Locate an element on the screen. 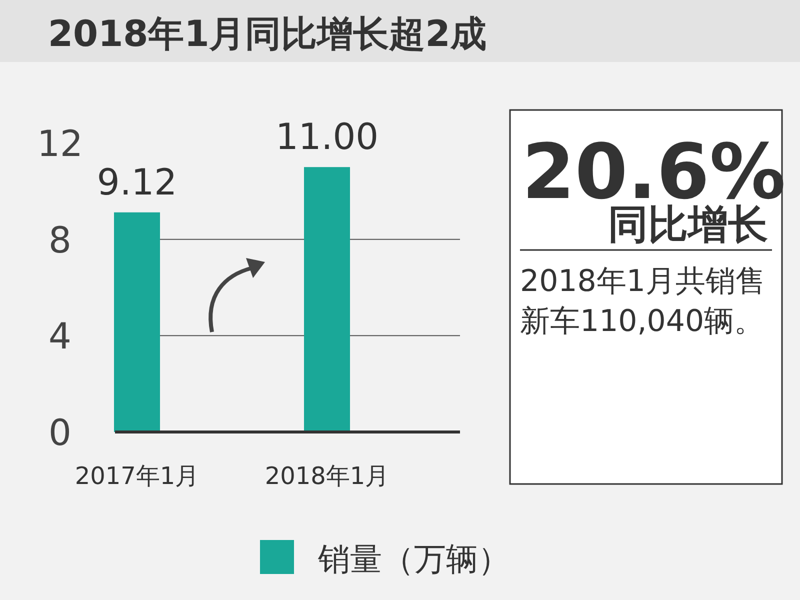  y-tick-label: 0 is located at coordinates (60, 433).